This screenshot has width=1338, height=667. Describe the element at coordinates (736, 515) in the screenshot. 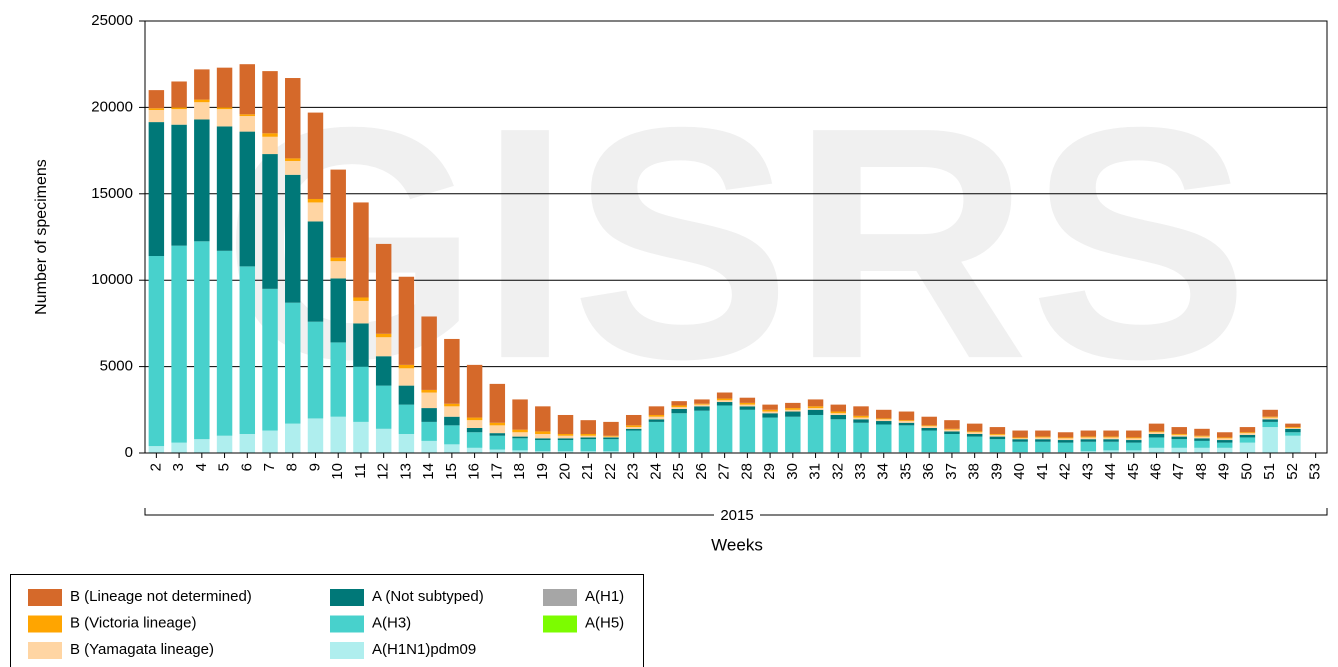

I see `group-label: 2015` at that location.